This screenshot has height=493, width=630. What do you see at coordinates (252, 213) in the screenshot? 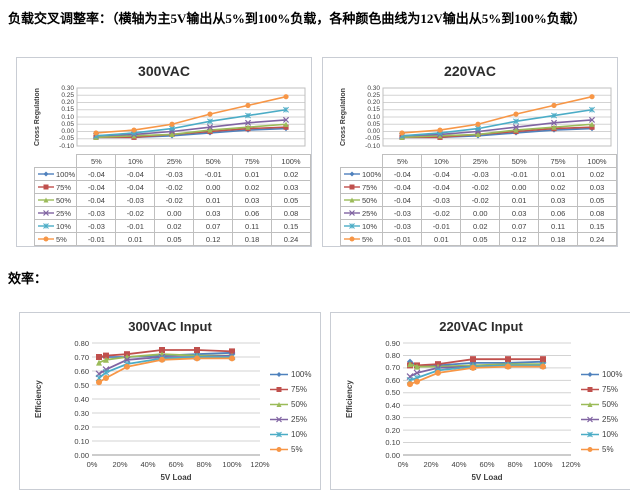
I see `table-cell: 0.06` at bounding box center [252, 213].